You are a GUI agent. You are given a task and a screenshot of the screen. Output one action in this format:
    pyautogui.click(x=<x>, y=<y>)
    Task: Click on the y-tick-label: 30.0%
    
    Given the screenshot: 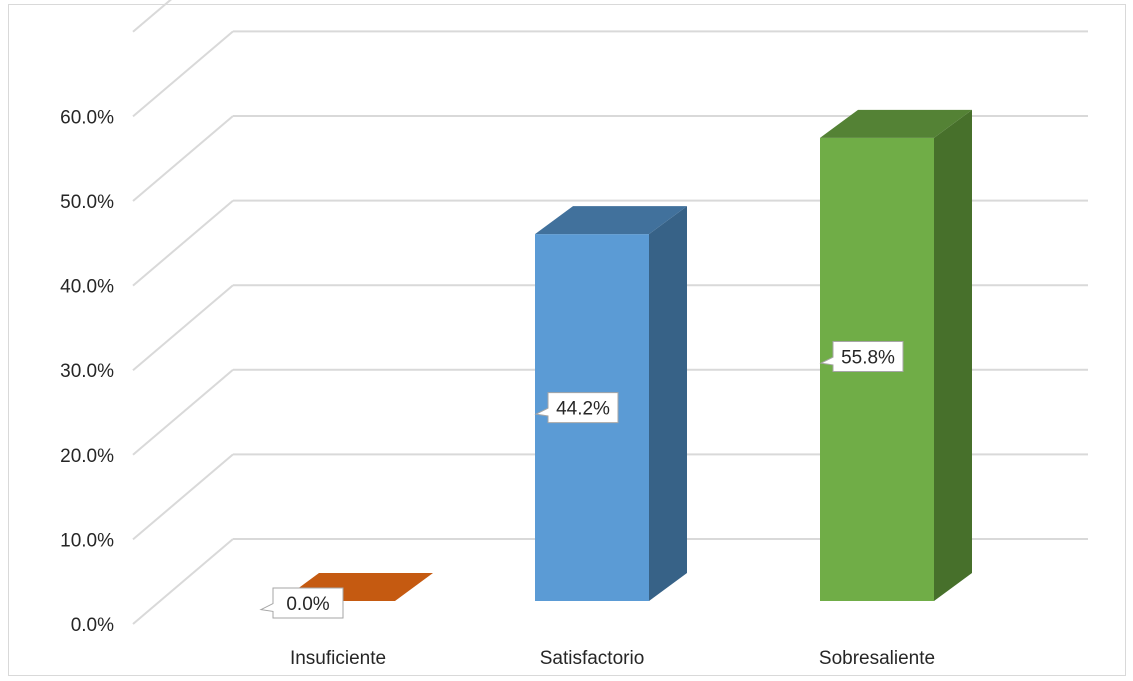 What is the action you would take?
    pyautogui.click(x=87, y=371)
    